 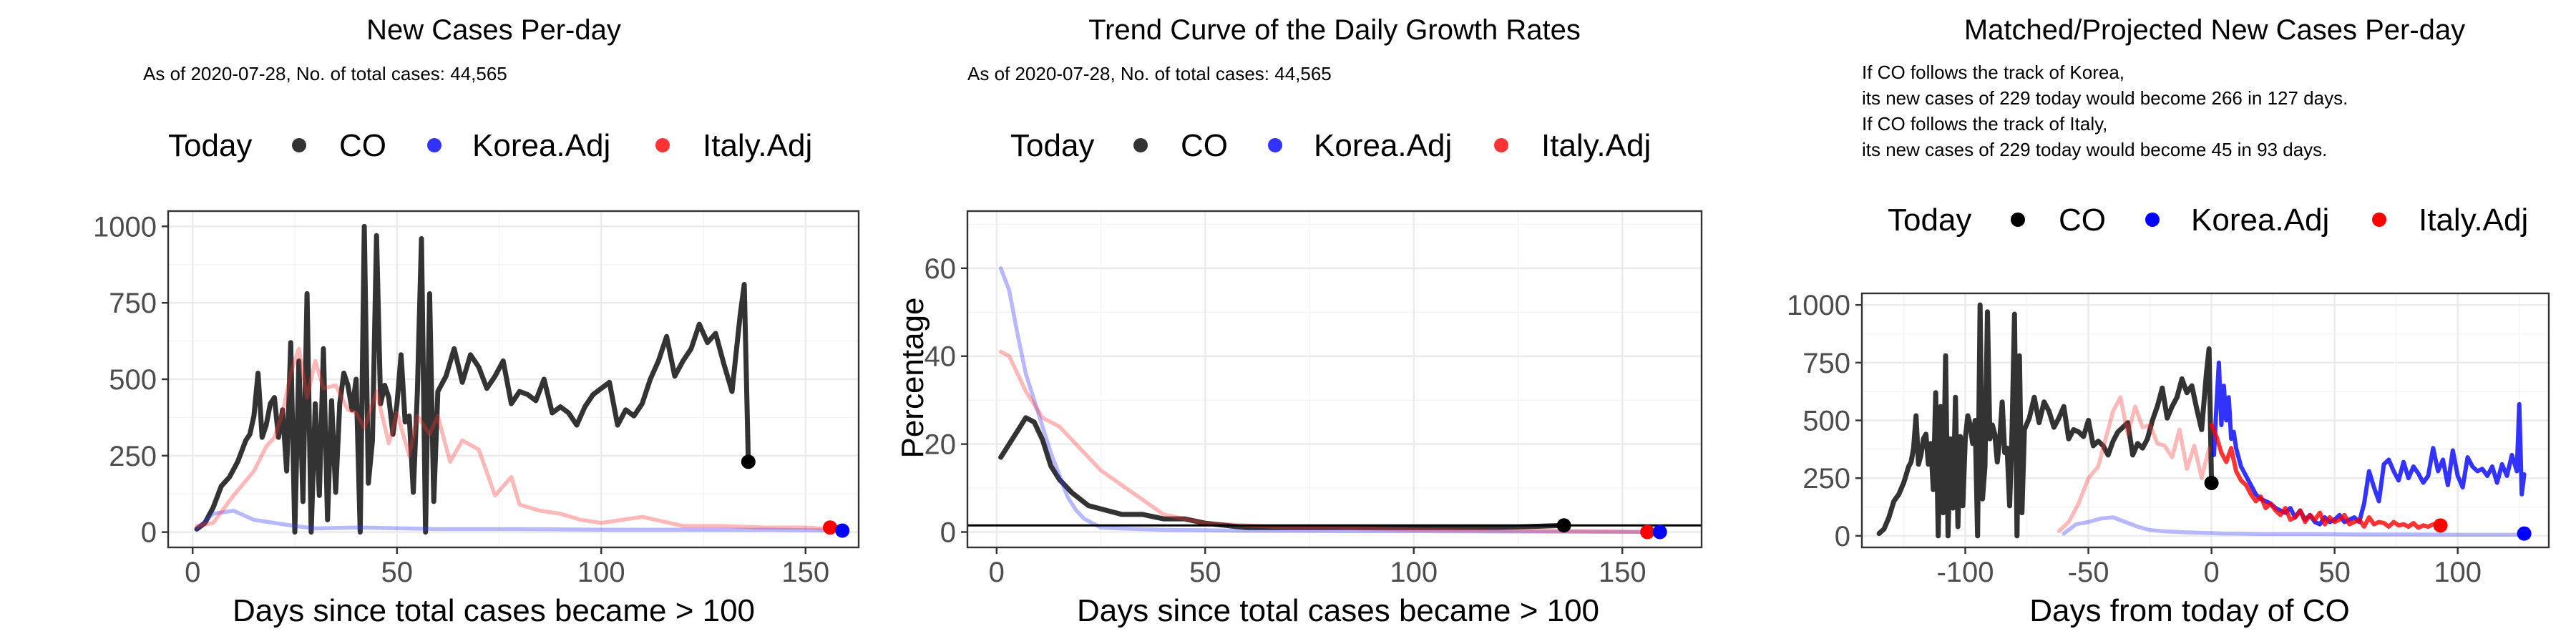 What do you see at coordinates (2088, 572) in the screenshot?
I see `x-tick-label: -50` at bounding box center [2088, 572].